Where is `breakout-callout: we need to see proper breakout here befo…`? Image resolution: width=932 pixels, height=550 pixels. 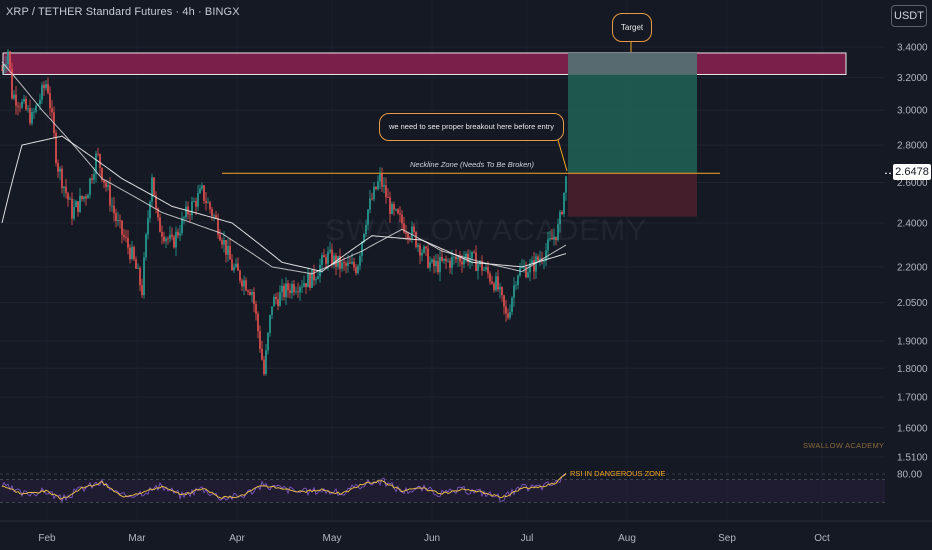
breakout-callout: we need to see proper breakout here befo… is located at coordinates (471, 127).